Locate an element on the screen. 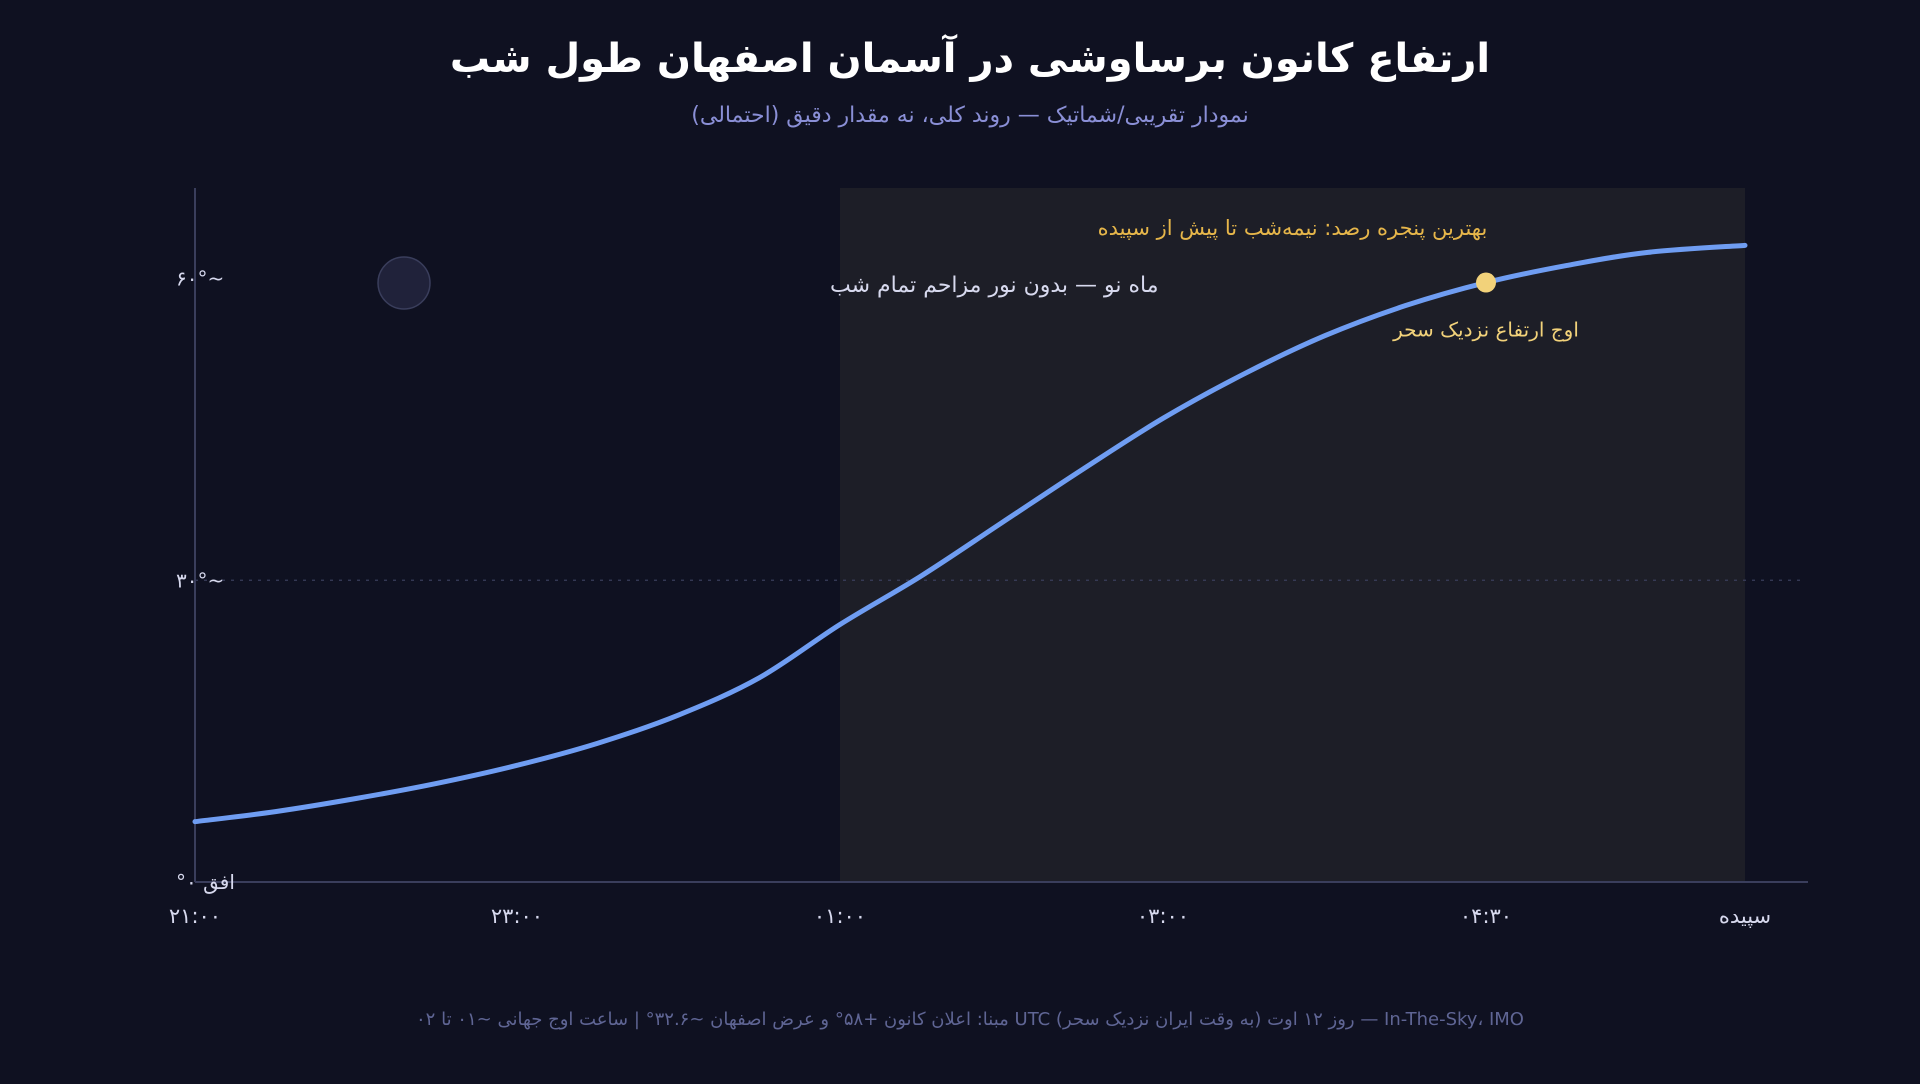  legend-label: ماه نو — بدون نور مزاحم تمام شب is located at coordinates (994, 285).